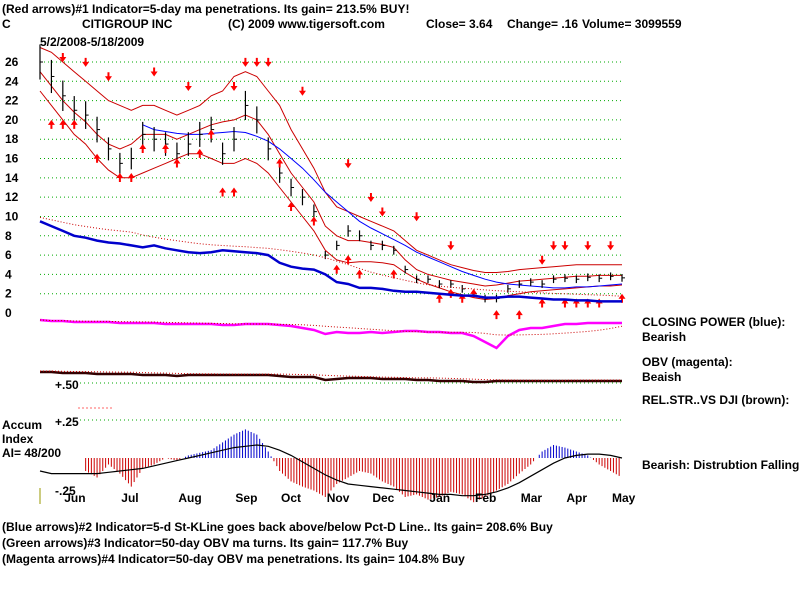 The width and height of the screenshot is (800, 600). I want to click on volume-value: Volume= 3099559, so click(632, 24).